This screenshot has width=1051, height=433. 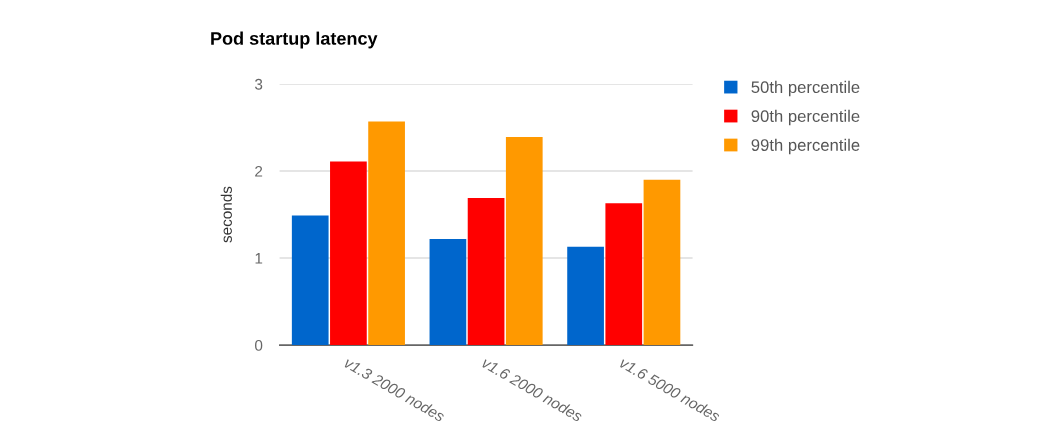 I want to click on legend-label: 99th percentile, so click(x=805, y=146).